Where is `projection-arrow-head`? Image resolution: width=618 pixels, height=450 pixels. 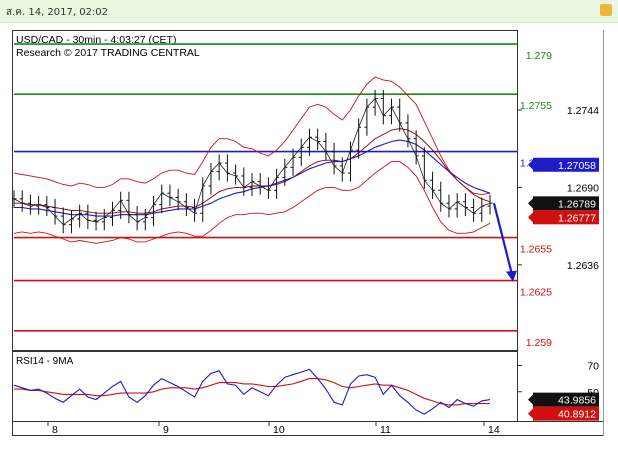
projection-arrow-head is located at coordinates (511, 276).